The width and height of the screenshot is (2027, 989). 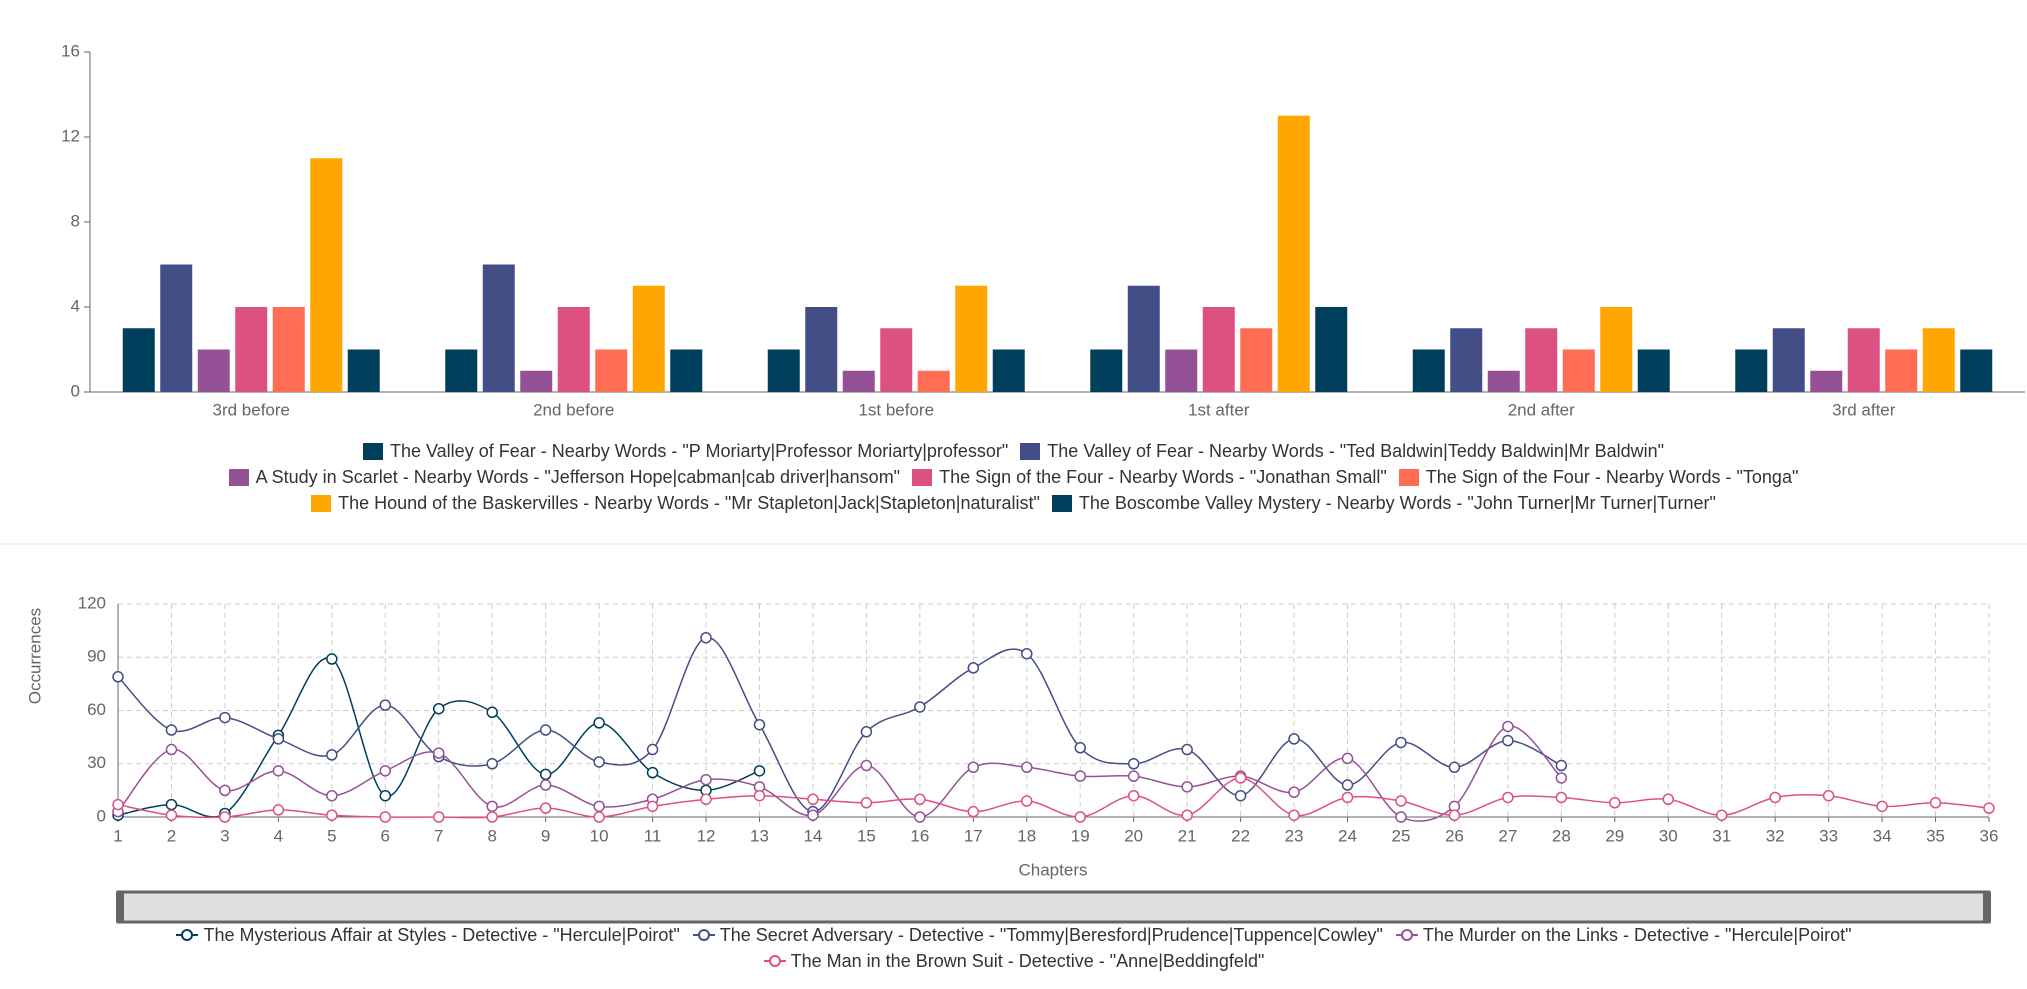 What do you see at coordinates (1454, 835) in the screenshot?
I see `x-tick-label: 26` at bounding box center [1454, 835].